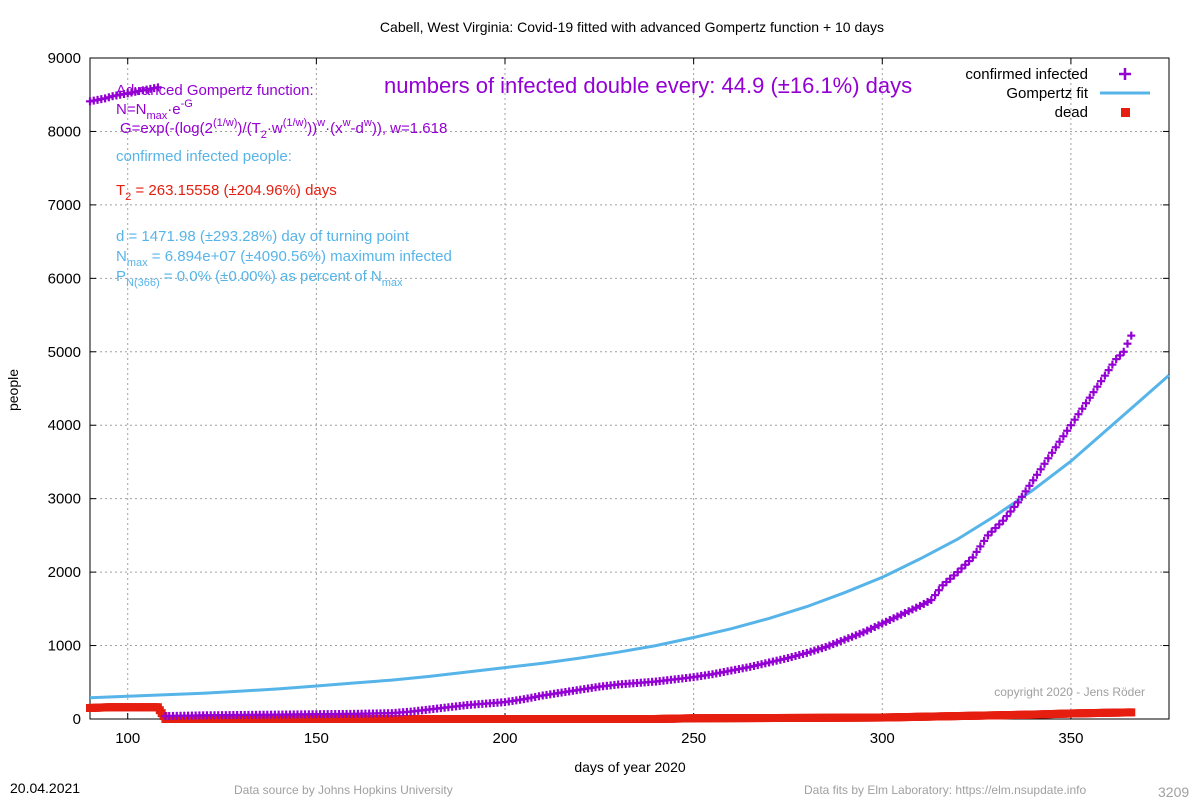  I want to click on nmax-prefix: N, so click(121, 256).